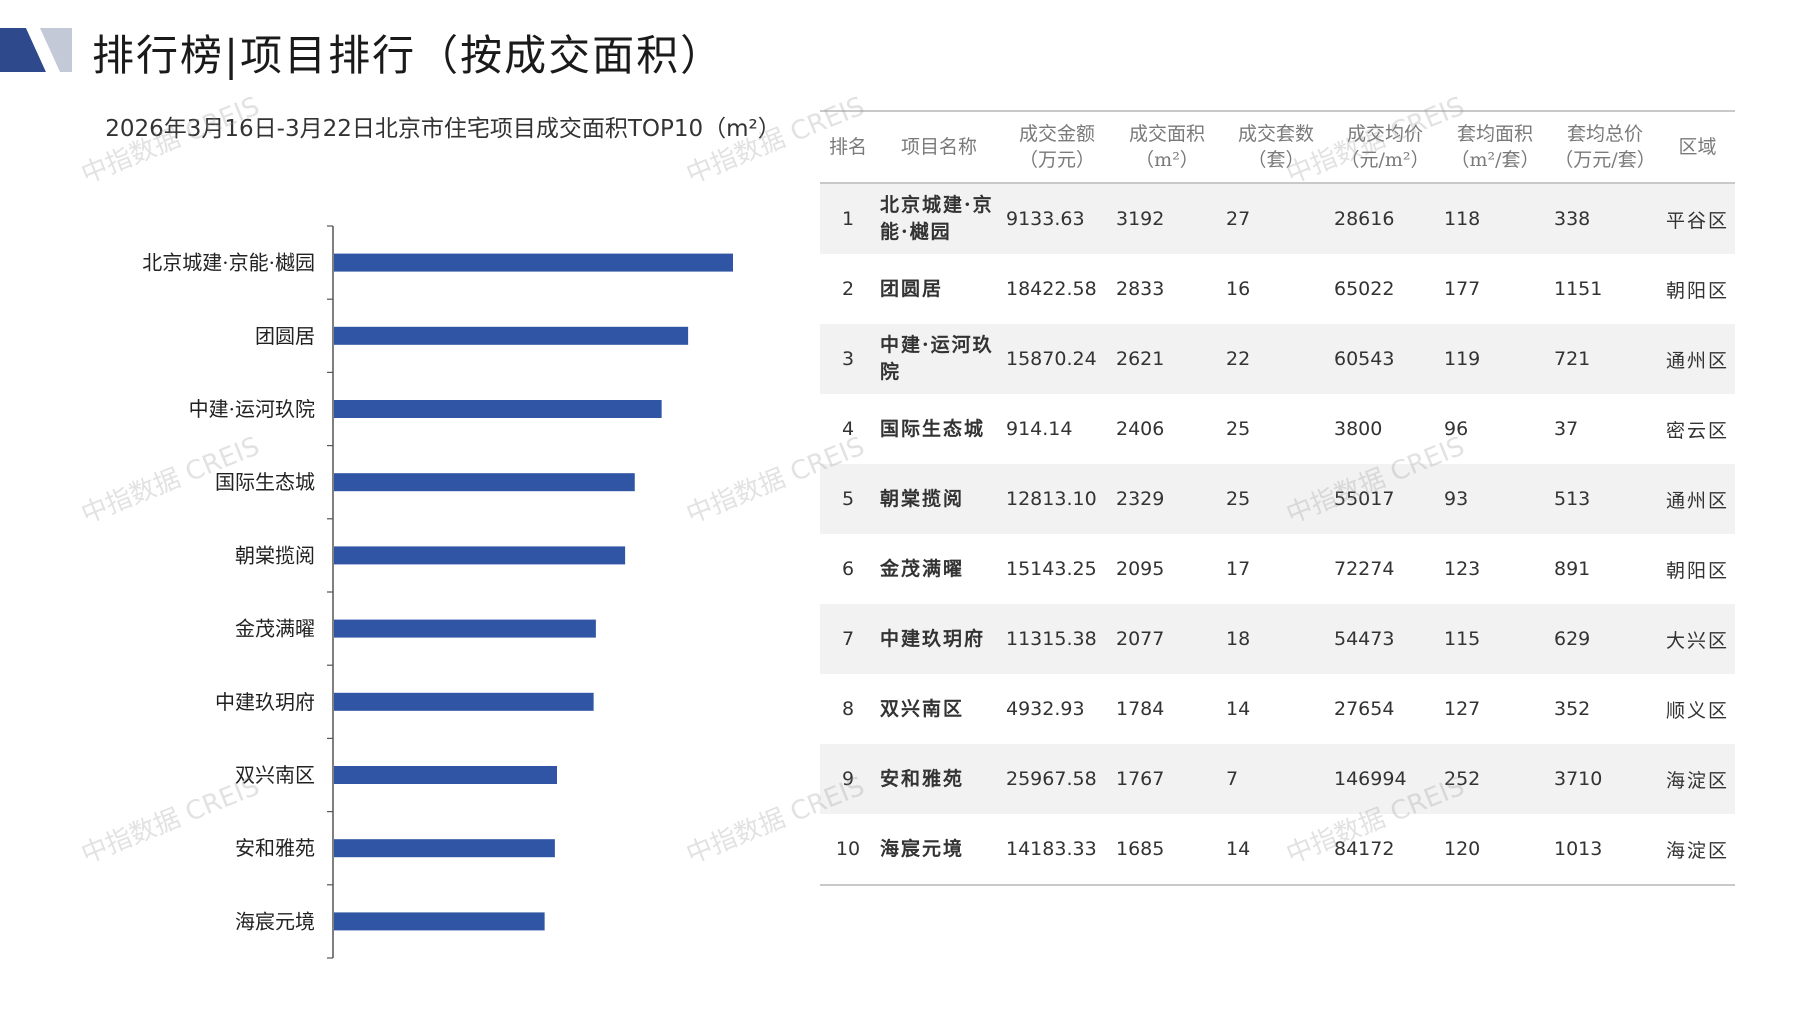 This screenshot has width=1797, height=1010. Describe the element at coordinates (1462, 289) in the screenshot. I see `table-cell: 177` at that location.